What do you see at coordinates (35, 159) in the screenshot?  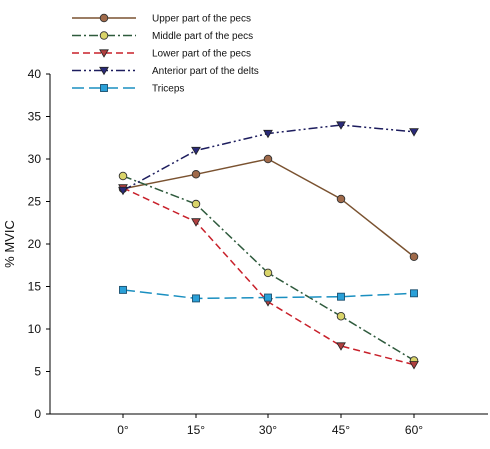 I see `y-tick-label: 30` at bounding box center [35, 159].